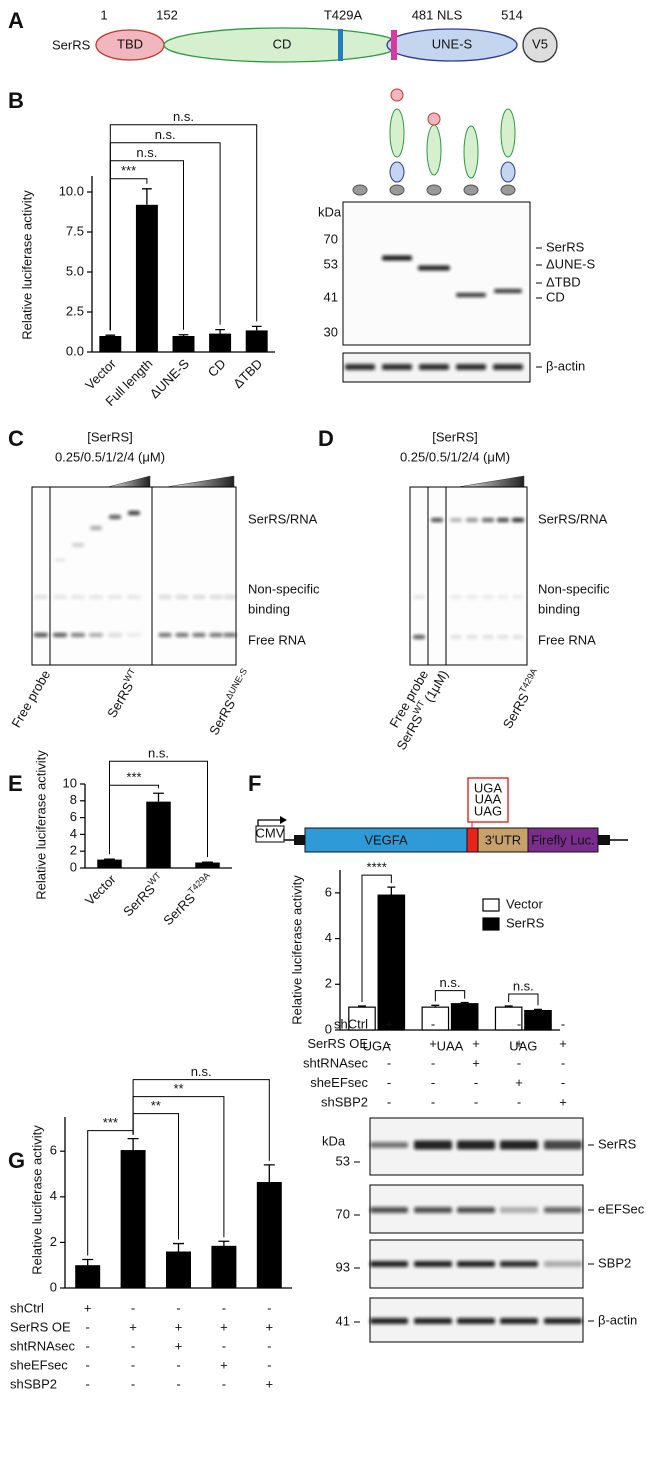 Image resolution: width=661 pixels, height=1464 pixels. What do you see at coordinates (343, 14) in the screenshot?
I see `residue-position: T429A` at bounding box center [343, 14].